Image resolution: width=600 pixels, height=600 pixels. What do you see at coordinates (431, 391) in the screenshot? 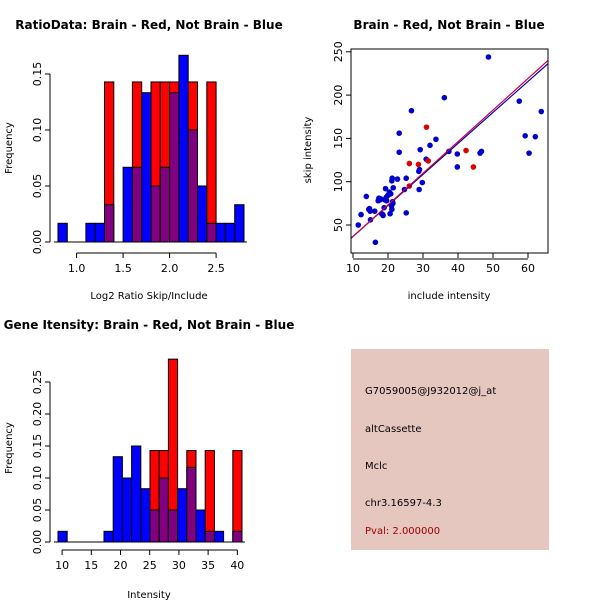
I see `probe-id: G7059005@J932012@j_at` at bounding box center [431, 391].